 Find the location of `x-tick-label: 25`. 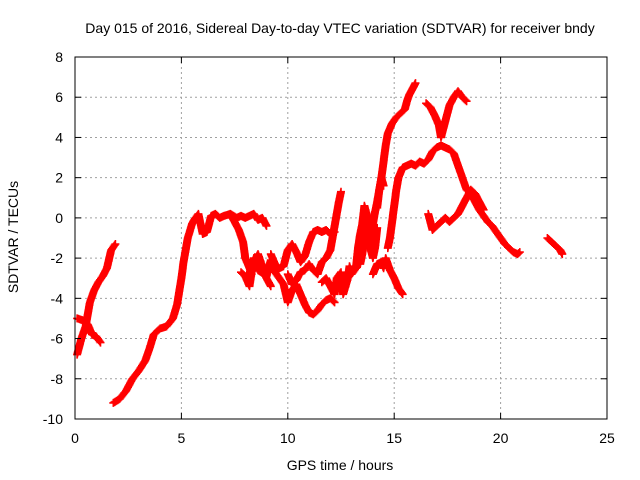

x-tick-label: 25 is located at coordinates (607, 438).